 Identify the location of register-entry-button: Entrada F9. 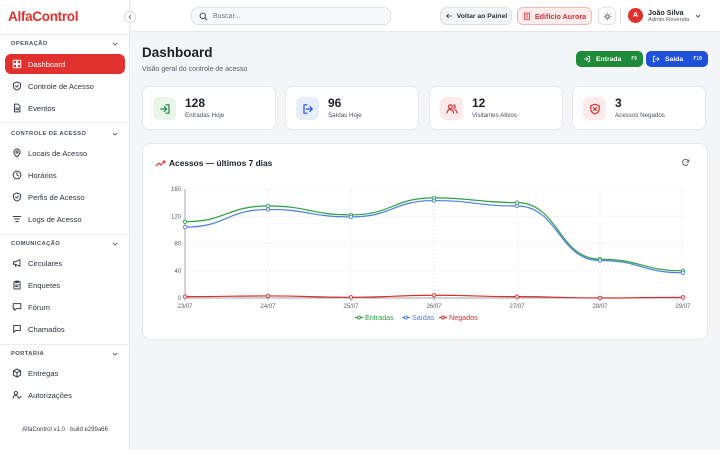
(609, 59).